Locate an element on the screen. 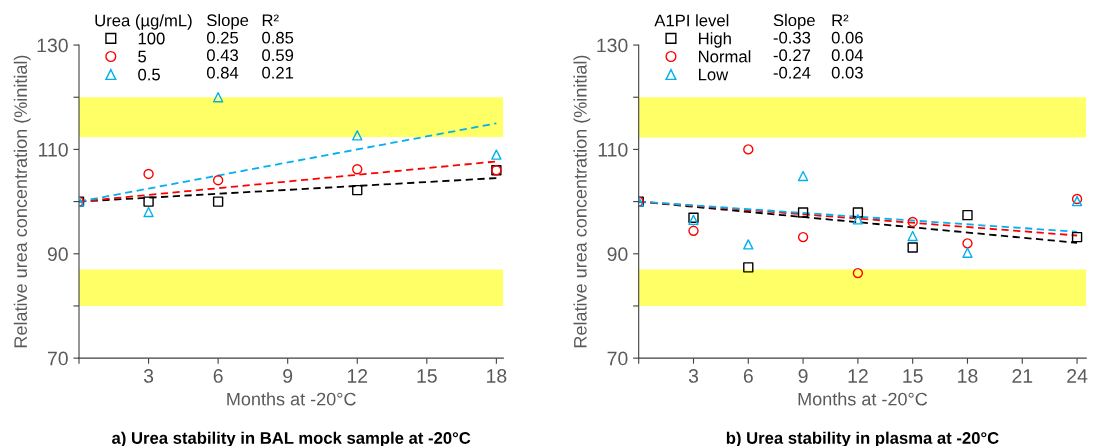 This screenshot has width=1105, height=446. text: 0.85 is located at coordinates (278, 37).